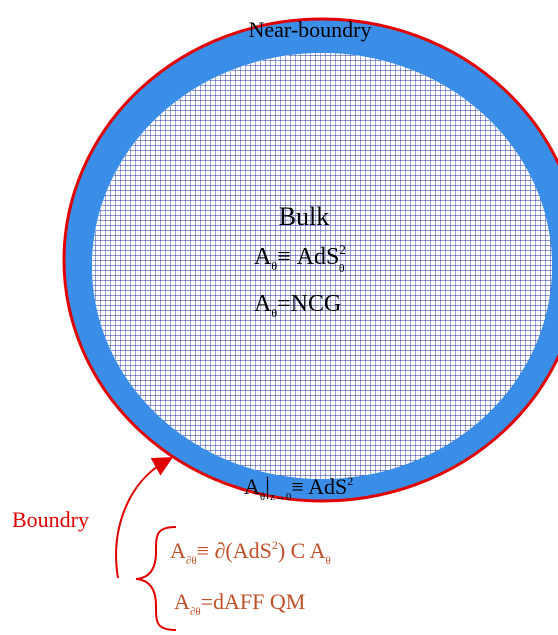 Image resolution: width=558 pixels, height=635 pixels. I want to click on boundary-brace, so click(156, 578).